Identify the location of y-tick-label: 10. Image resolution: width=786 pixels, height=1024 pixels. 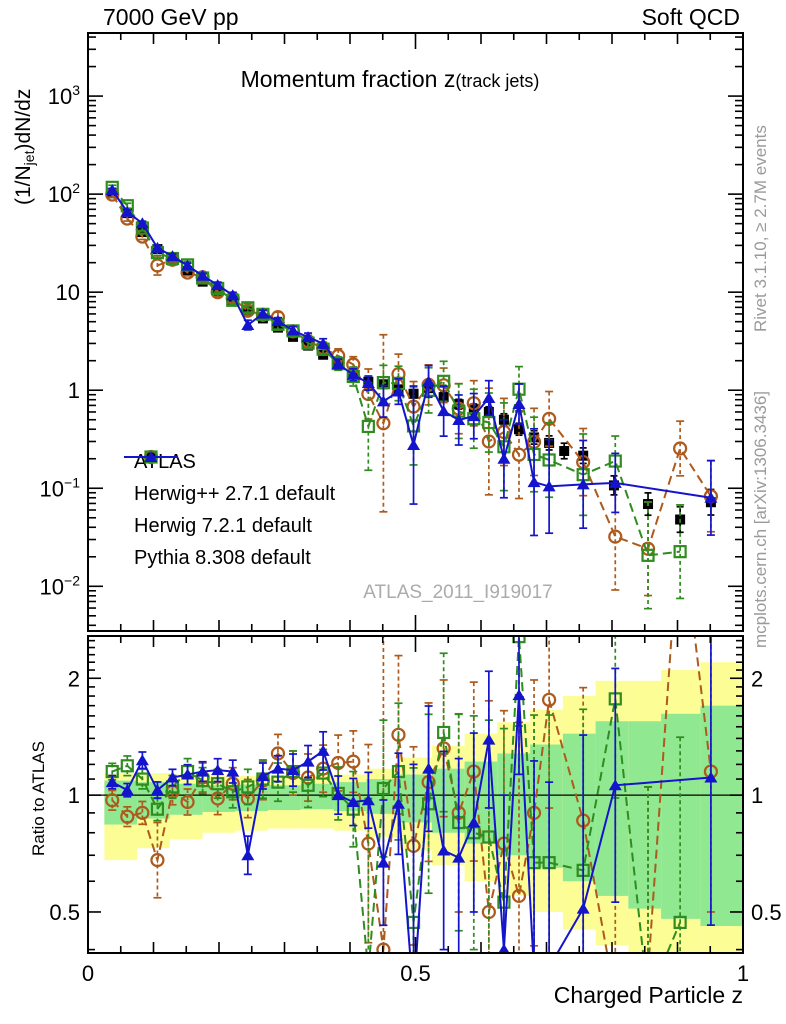
(68, 292).